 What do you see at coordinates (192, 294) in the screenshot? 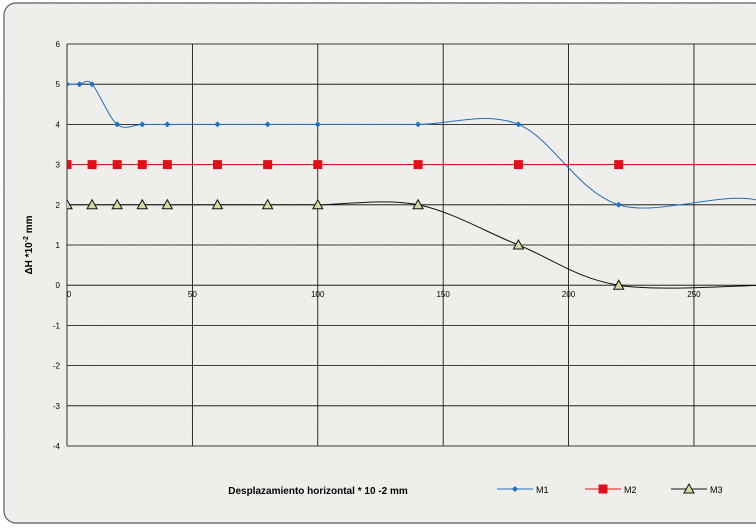
I see `x-tick-label: 50` at bounding box center [192, 294].